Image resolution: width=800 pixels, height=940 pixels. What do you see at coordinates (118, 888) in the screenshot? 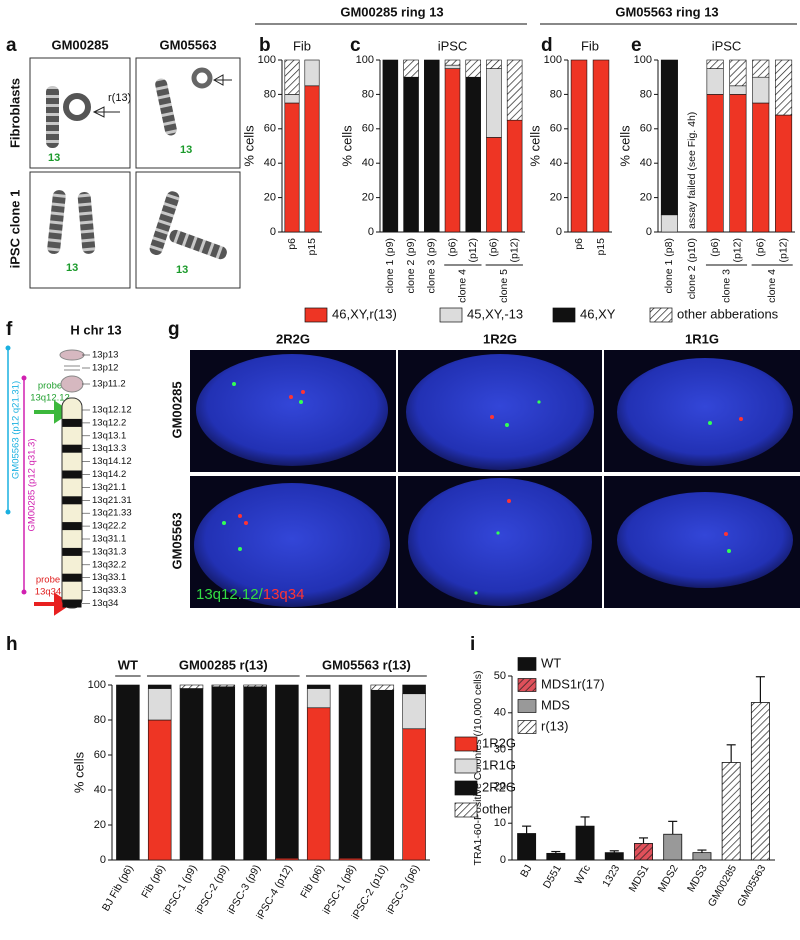
I see `x-tick-label: BJ Fib (p6)` at bounding box center [118, 888].